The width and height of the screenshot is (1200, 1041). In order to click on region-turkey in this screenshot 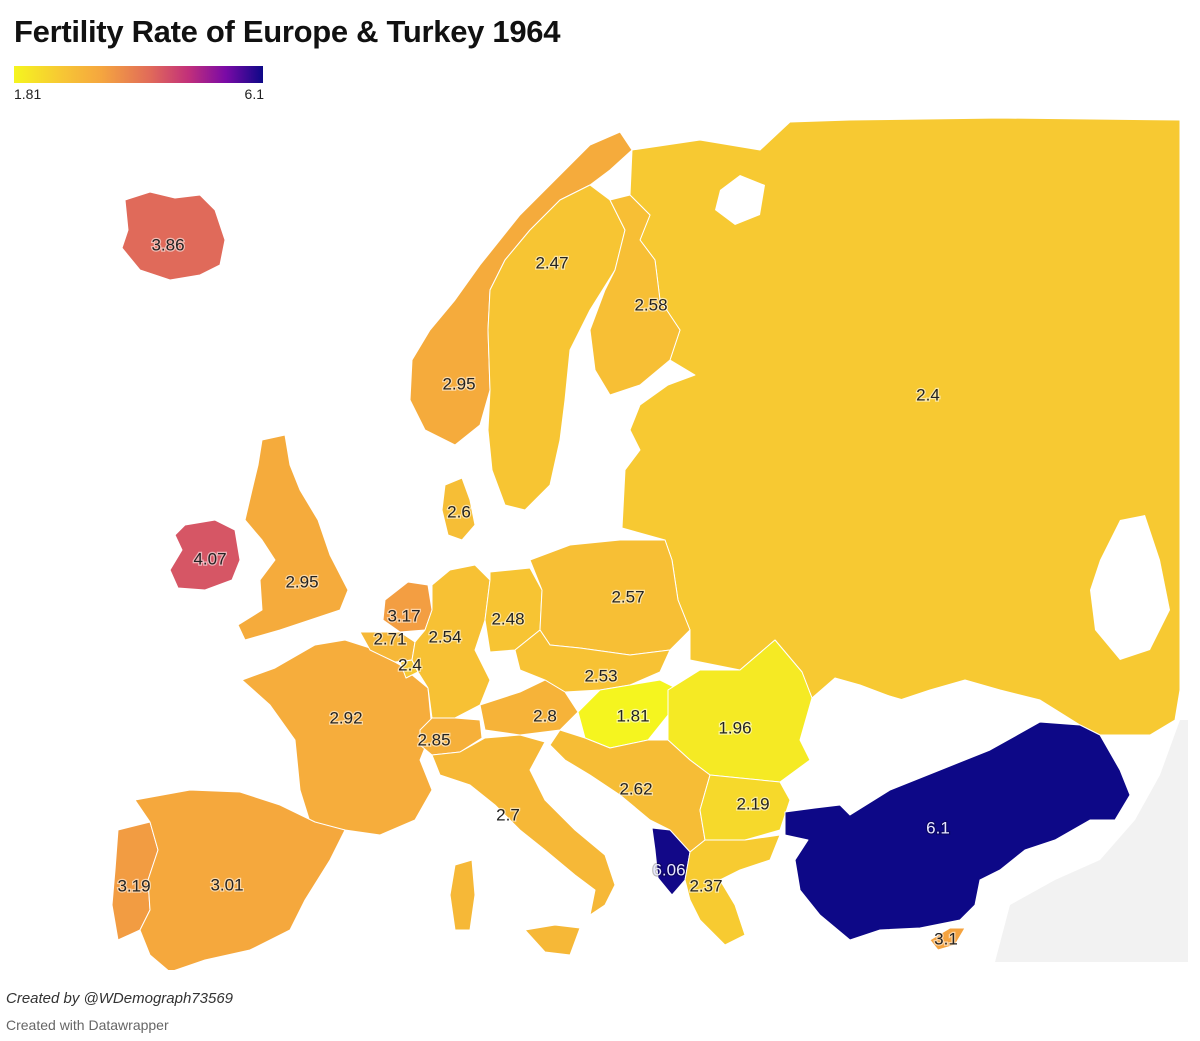, I will do `click(957, 831)`.